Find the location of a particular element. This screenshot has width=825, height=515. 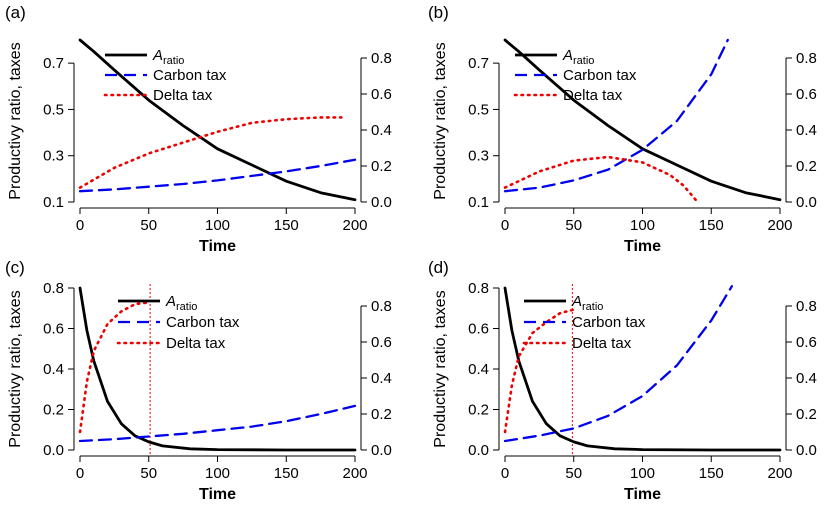

panel-label: (d) is located at coordinates (438, 267).